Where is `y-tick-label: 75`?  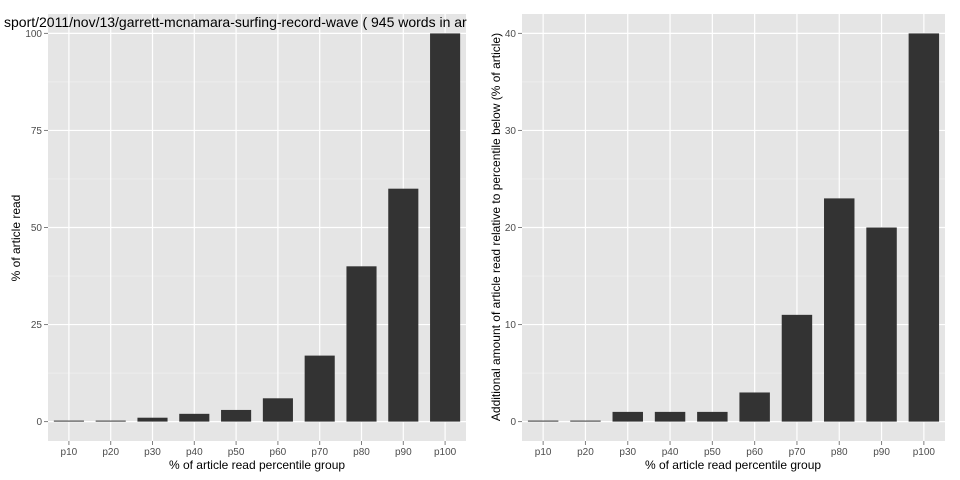 y-tick-label: 75 is located at coordinates (37, 131).